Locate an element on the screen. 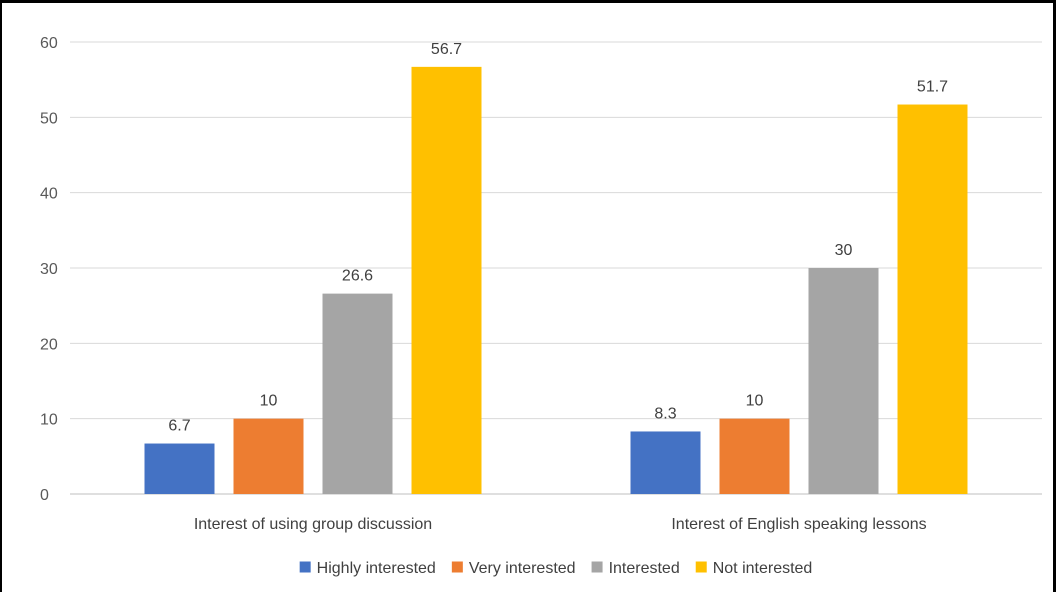 The image size is (1056, 595). y-tick-label: 50 is located at coordinates (49, 118).